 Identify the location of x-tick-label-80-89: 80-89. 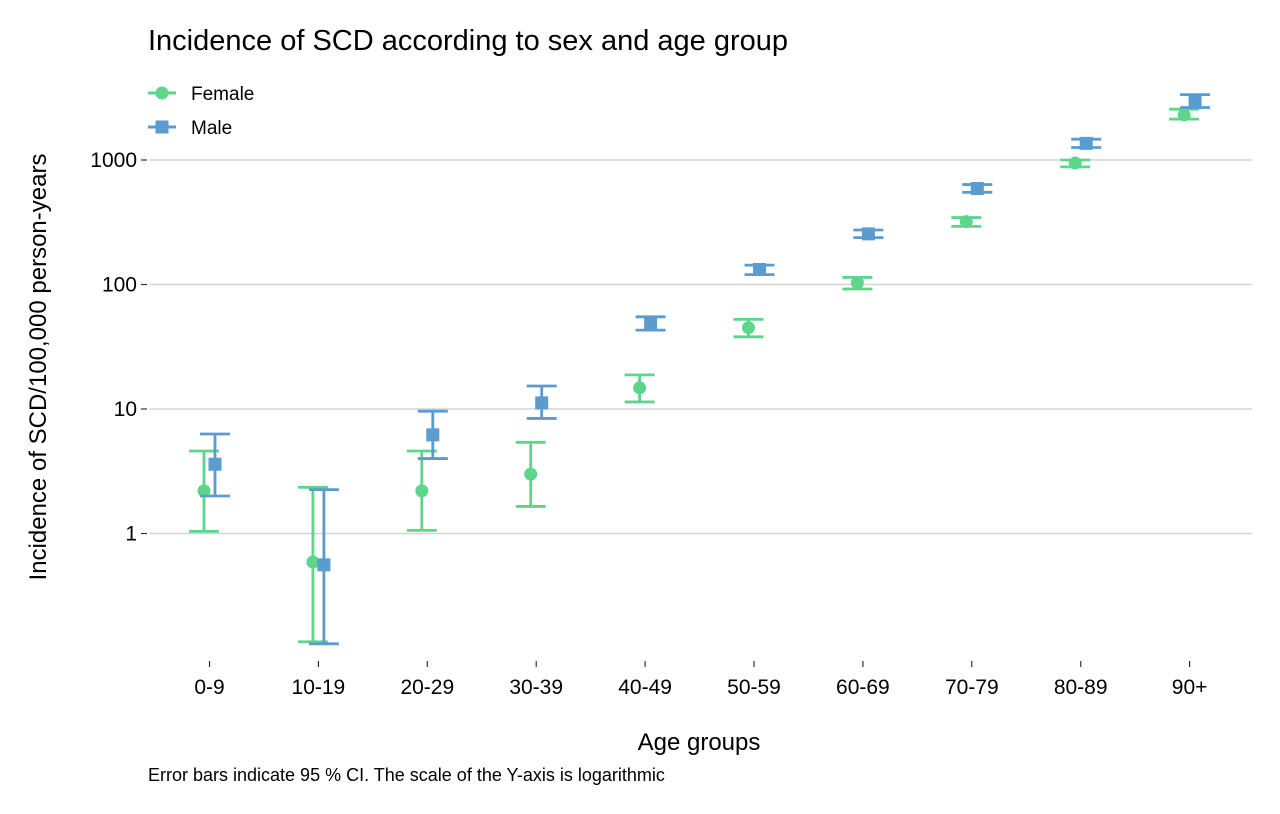
(1081, 687).